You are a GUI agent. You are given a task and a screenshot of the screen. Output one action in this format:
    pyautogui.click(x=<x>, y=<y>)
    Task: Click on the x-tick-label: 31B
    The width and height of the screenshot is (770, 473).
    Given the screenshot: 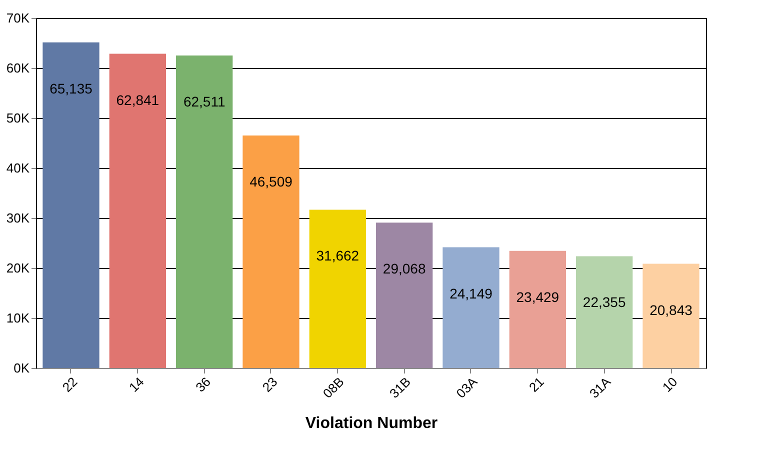 What is the action you would take?
    pyautogui.click(x=400, y=388)
    